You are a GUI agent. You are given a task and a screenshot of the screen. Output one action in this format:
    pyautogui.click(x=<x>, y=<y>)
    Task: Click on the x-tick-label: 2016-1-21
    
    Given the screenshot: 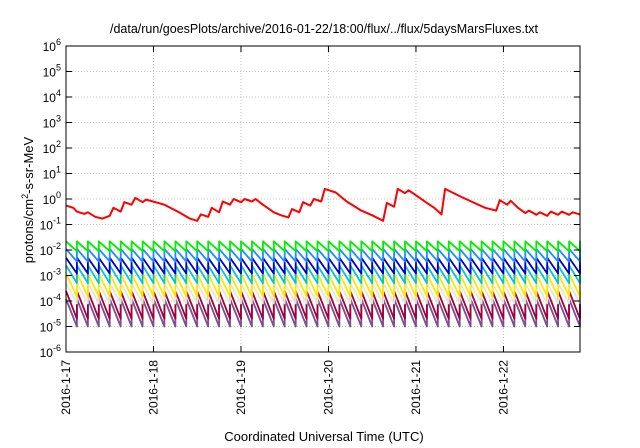 What is the action you would take?
    pyautogui.click(x=416, y=387)
    